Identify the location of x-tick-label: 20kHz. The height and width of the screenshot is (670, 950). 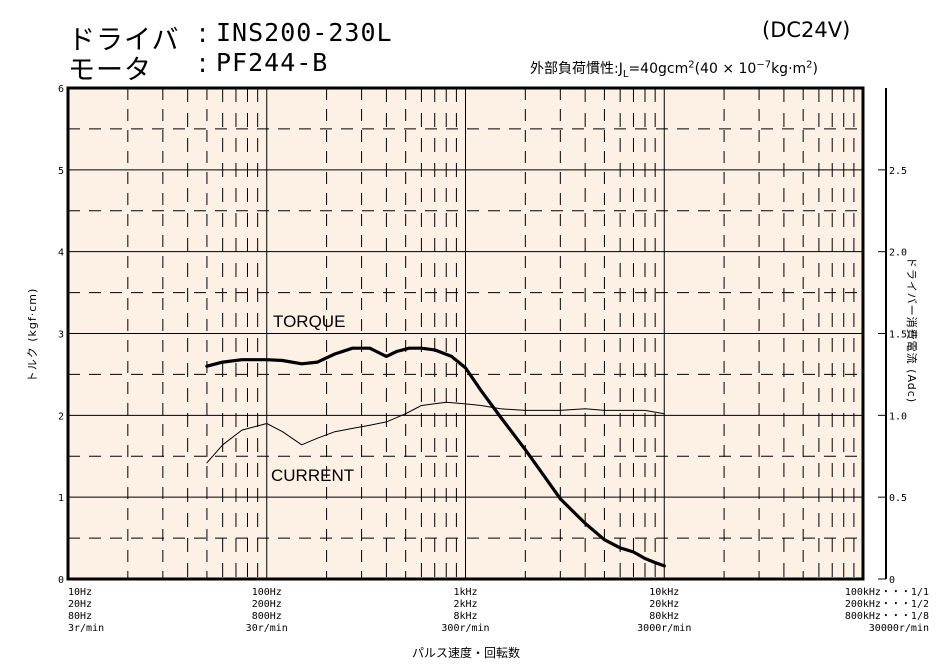
(664, 604).